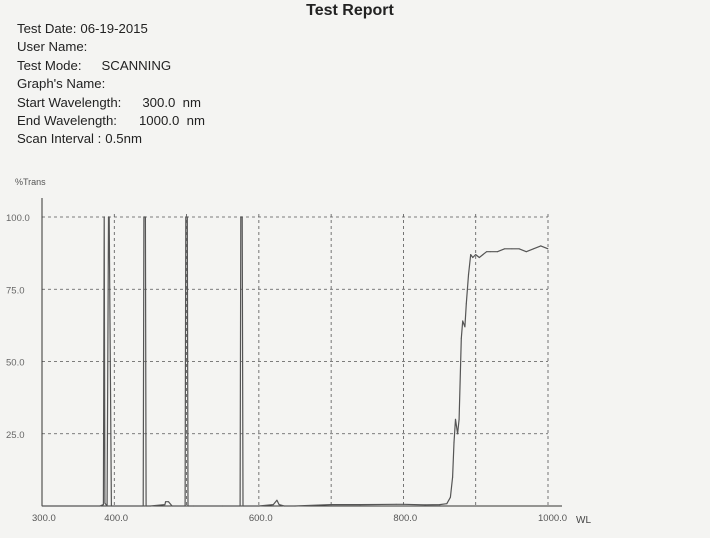 The width and height of the screenshot is (710, 538). I want to click on scan-interval-row: Scan Interval :0.5nm, so click(111, 139).